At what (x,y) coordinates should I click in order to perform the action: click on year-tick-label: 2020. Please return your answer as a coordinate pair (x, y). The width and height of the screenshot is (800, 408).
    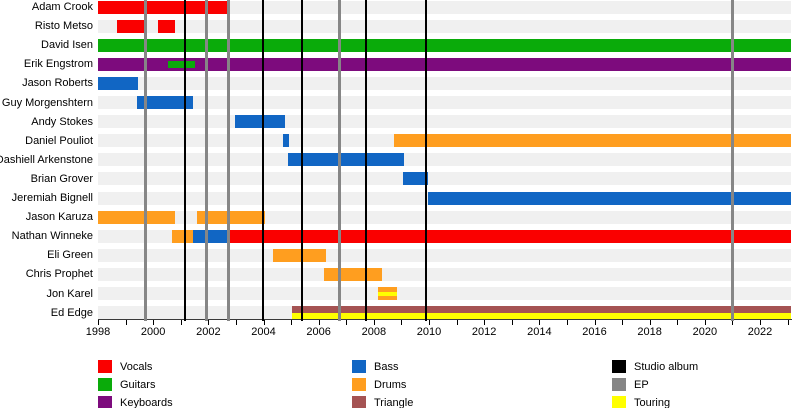
    Looking at the image, I should click on (705, 332).